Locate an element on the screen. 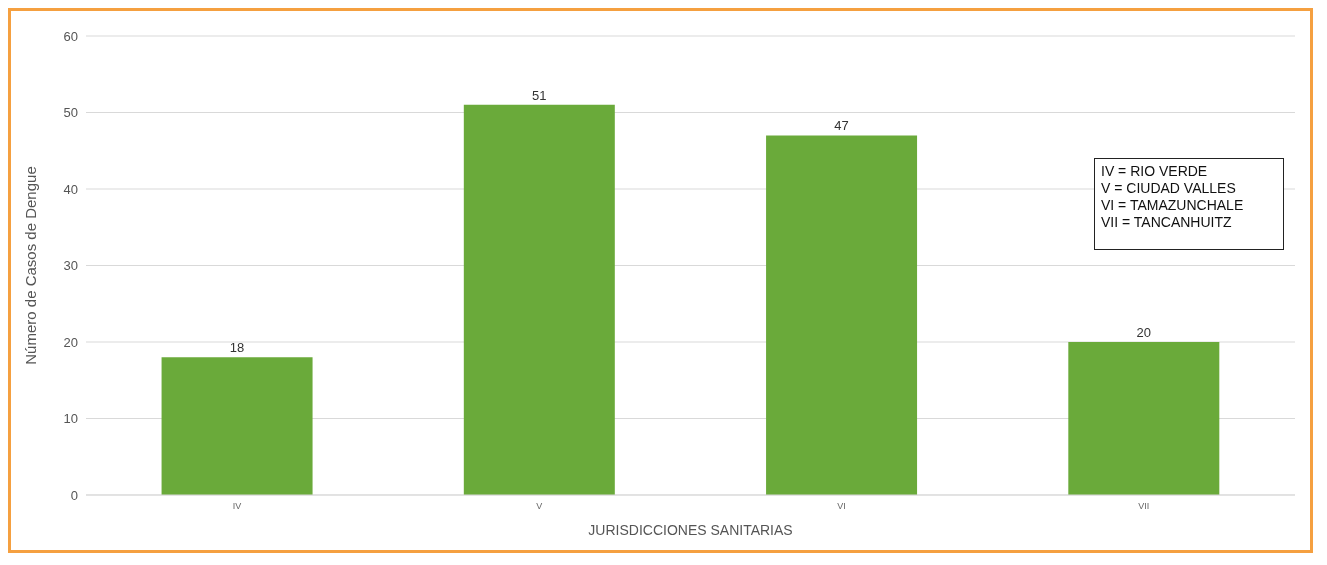 This screenshot has height=565, width=1327. data-label: 51 is located at coordinates (539, 95).